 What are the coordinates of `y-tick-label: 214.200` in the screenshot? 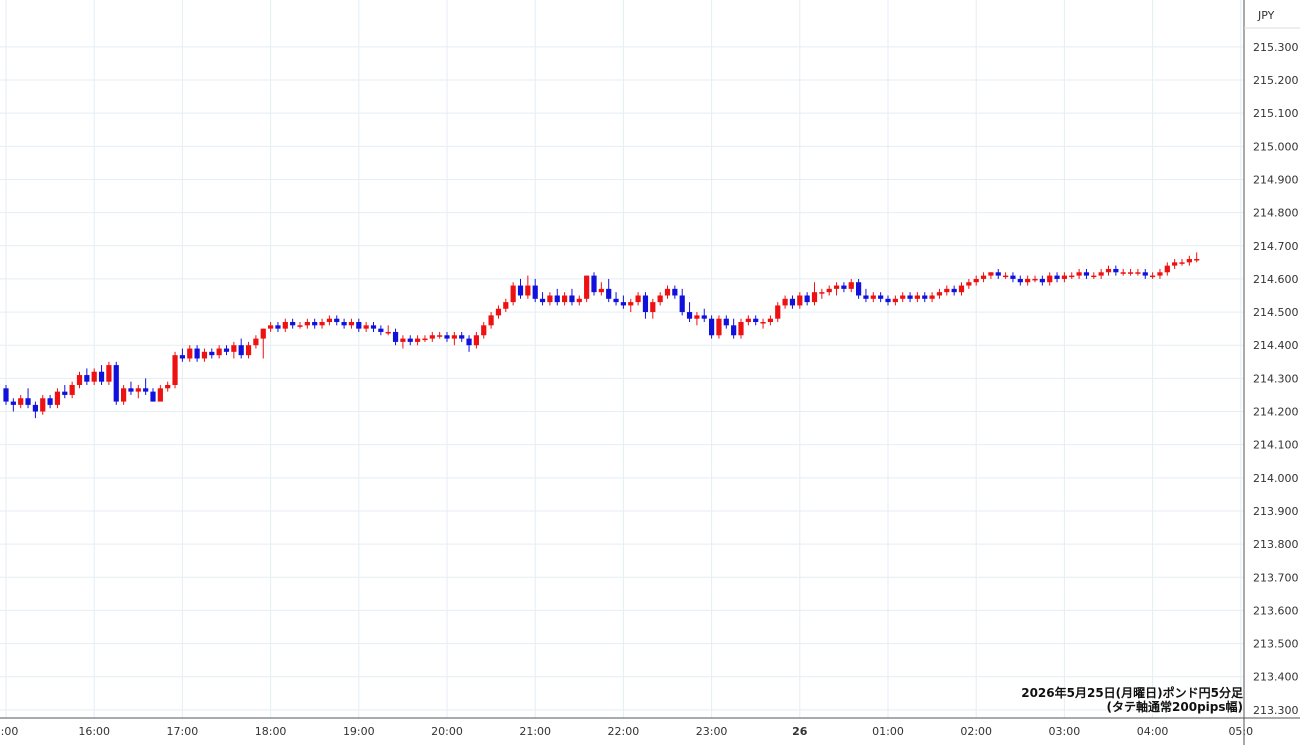 It's located at (1276, 412).